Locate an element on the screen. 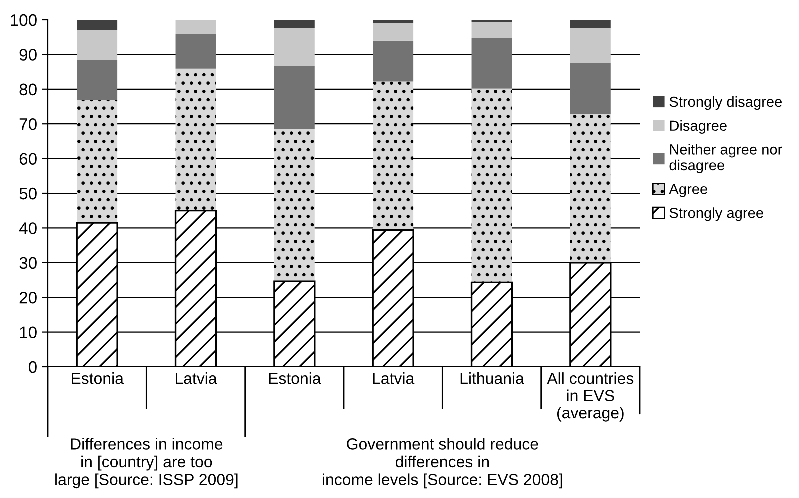 The height and width of the screenshot is (498, 799). y-tick-label: 90 is located at coordinates (28, 55).